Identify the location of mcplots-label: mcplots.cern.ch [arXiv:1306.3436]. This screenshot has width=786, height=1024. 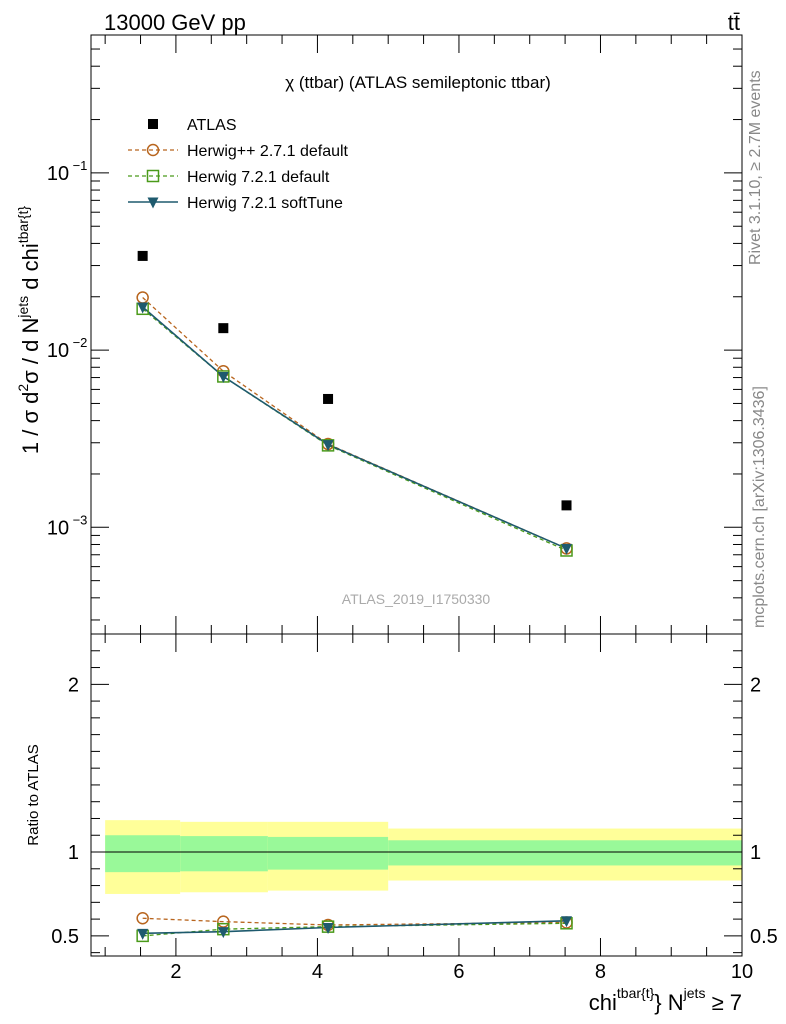
(759, 507).